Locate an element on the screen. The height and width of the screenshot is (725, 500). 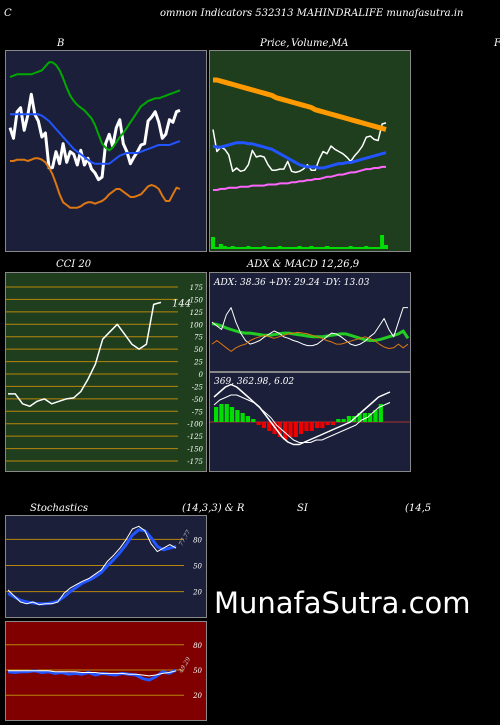
macd-panel: 369, 362.98, 6.02 is located at coordinates (310, 422).